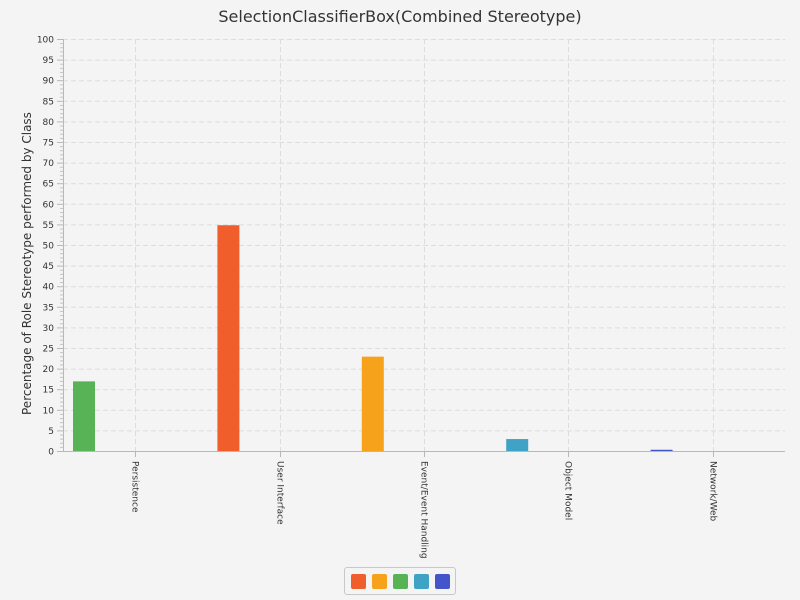 The width and height of the screenshot is (800, 600). I want to click on x-tick-label: User Interface, so click(280, 493).